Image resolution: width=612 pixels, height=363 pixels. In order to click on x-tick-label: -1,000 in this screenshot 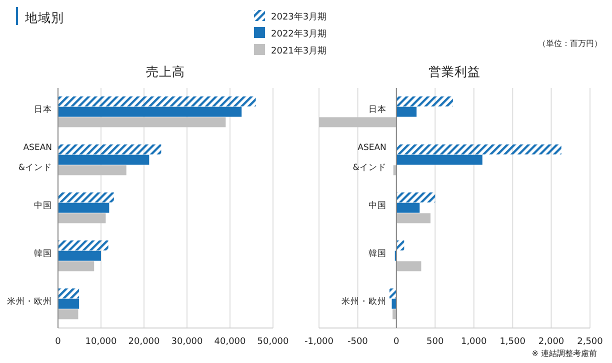, I will do `click(319, 342)`.